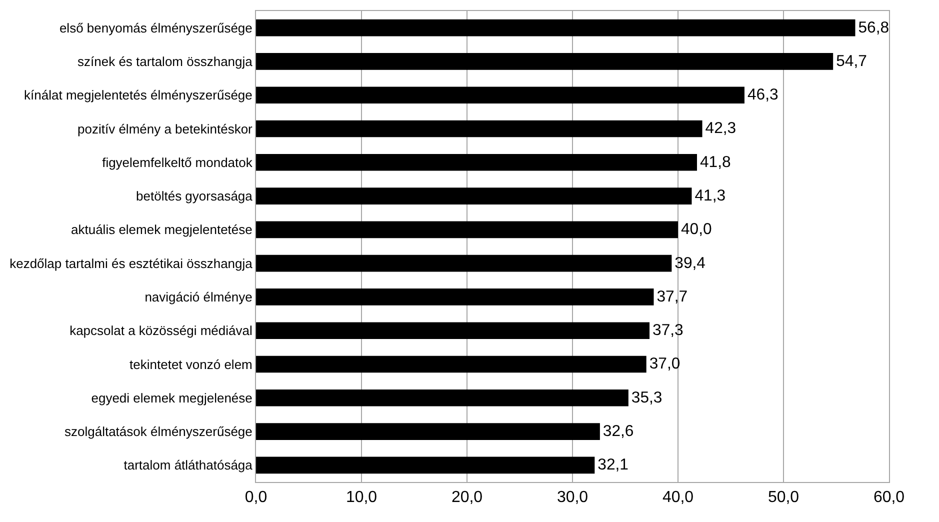  Describe the element at coordinates (851, 61) in the screenshot. I see `data-label: 54,7` at that location.